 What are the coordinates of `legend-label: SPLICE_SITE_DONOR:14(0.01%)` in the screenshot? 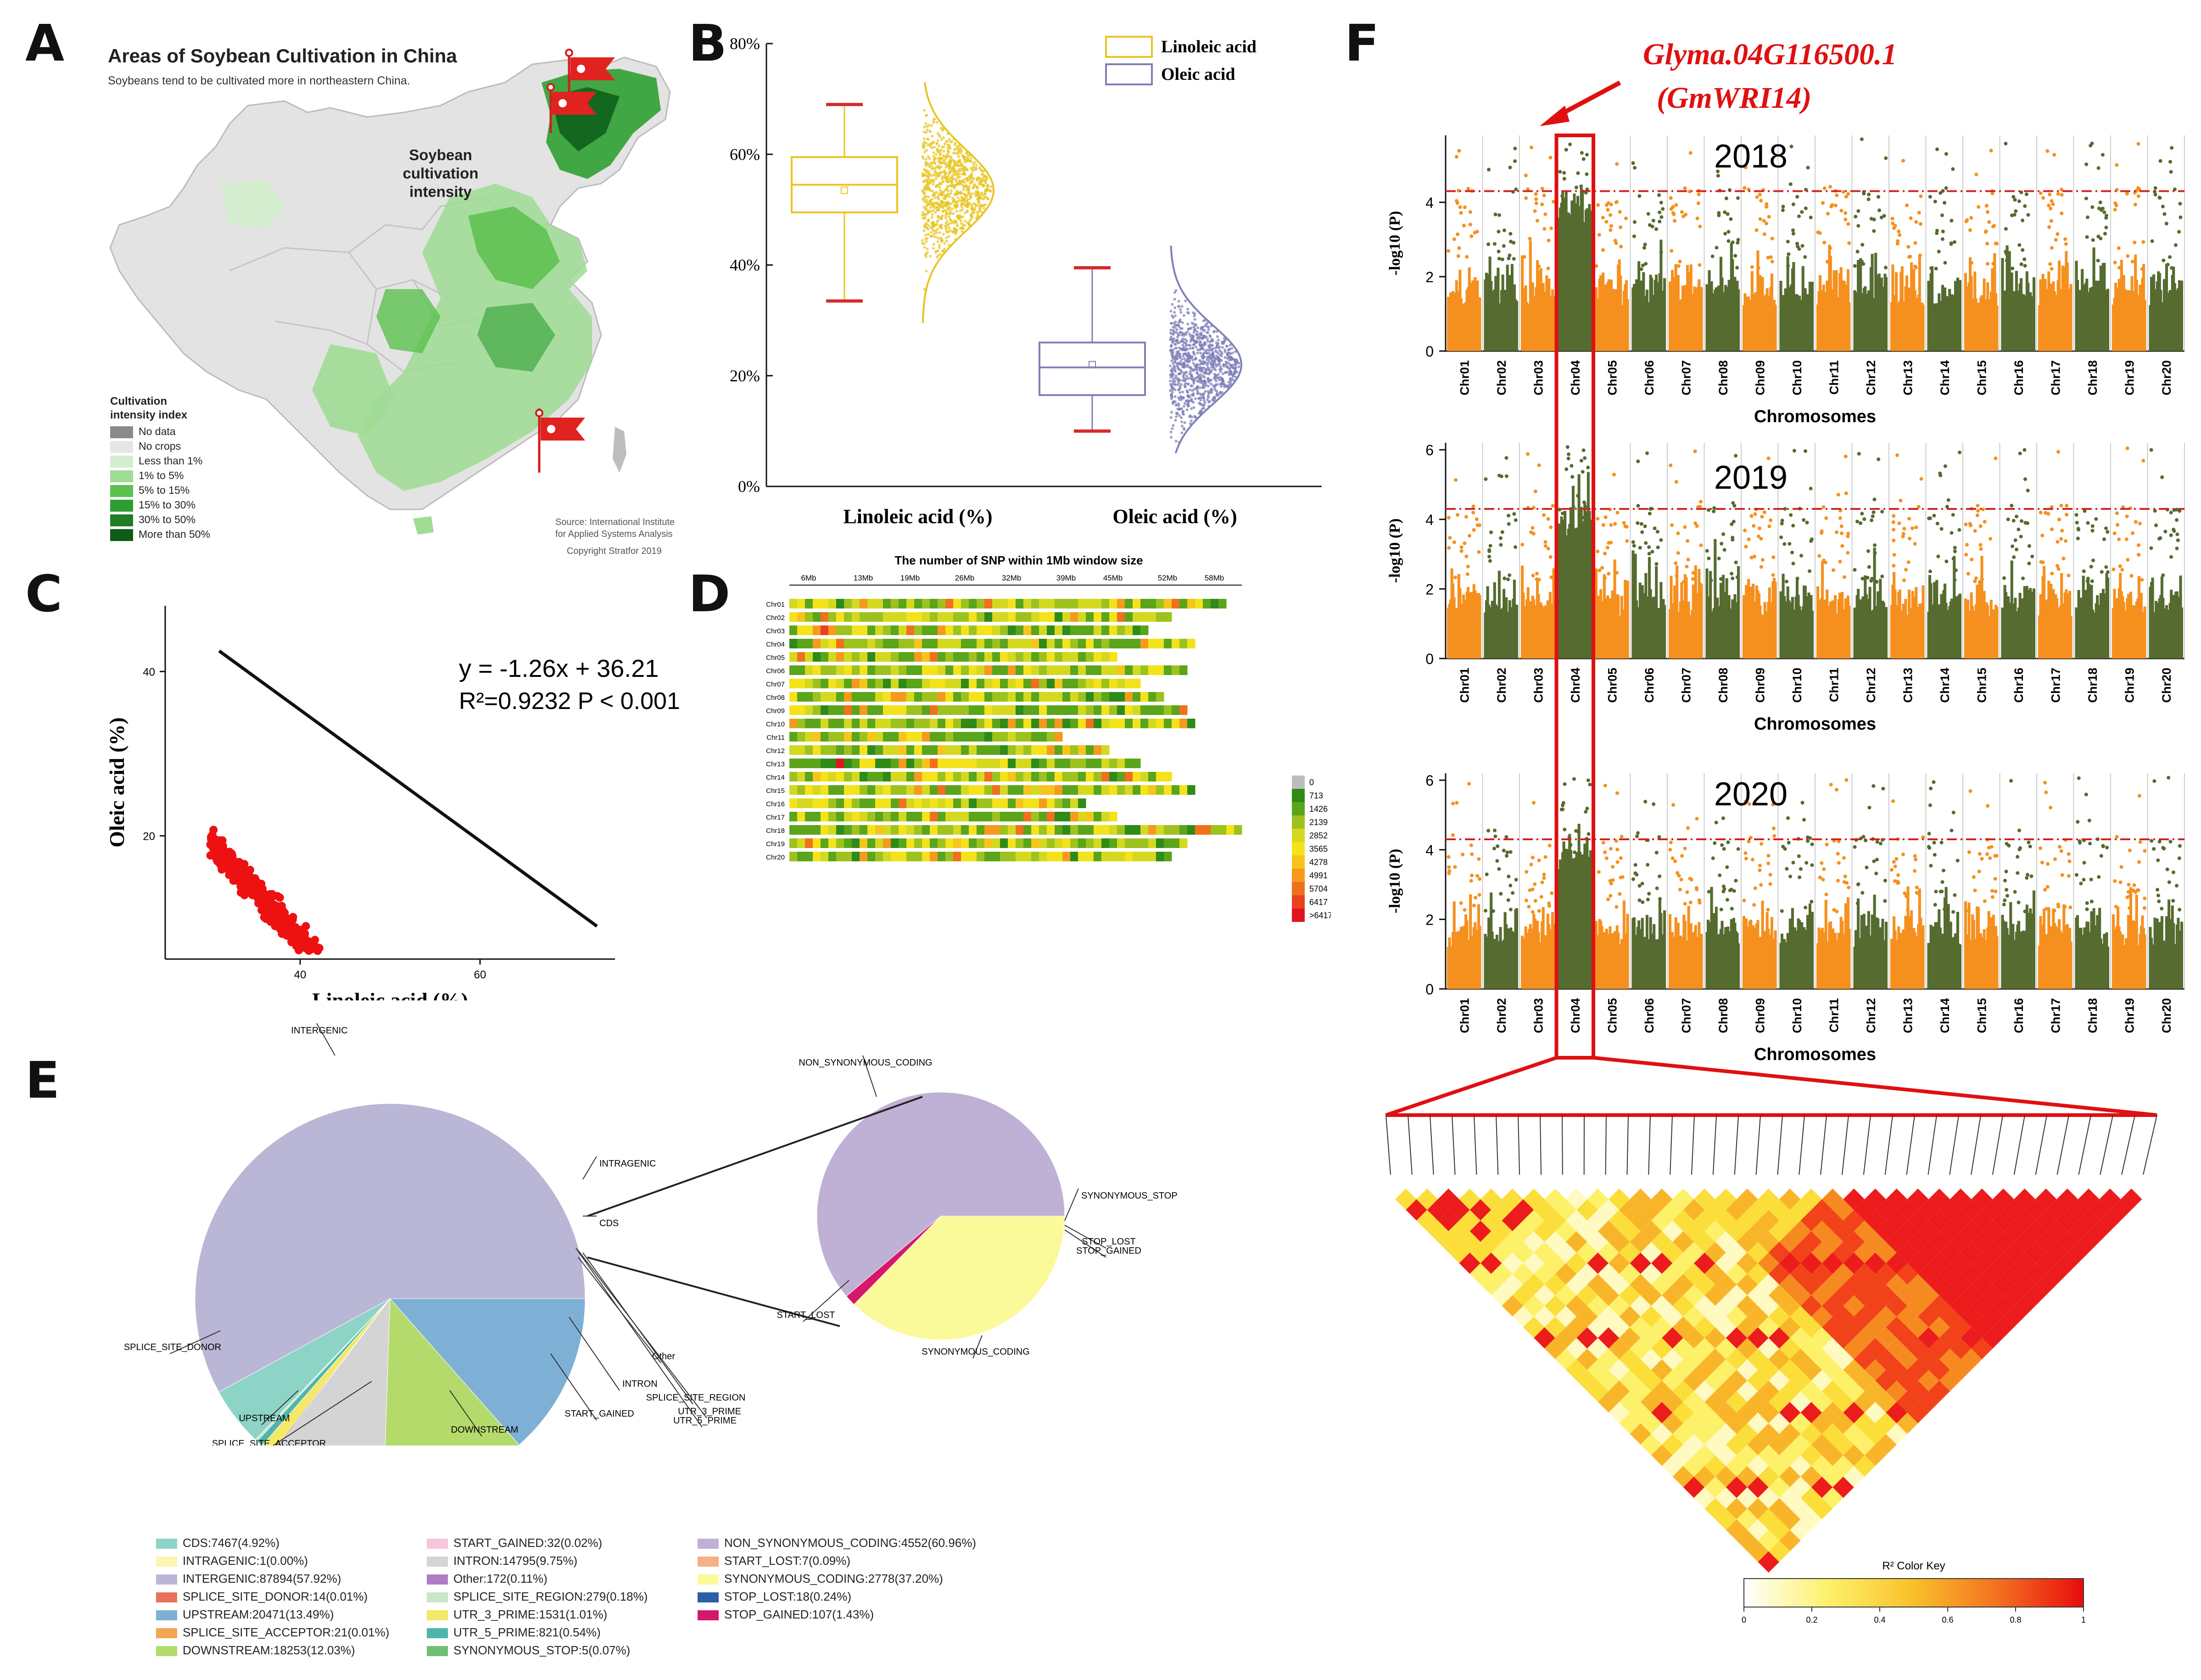 It's located at (276, 1596).